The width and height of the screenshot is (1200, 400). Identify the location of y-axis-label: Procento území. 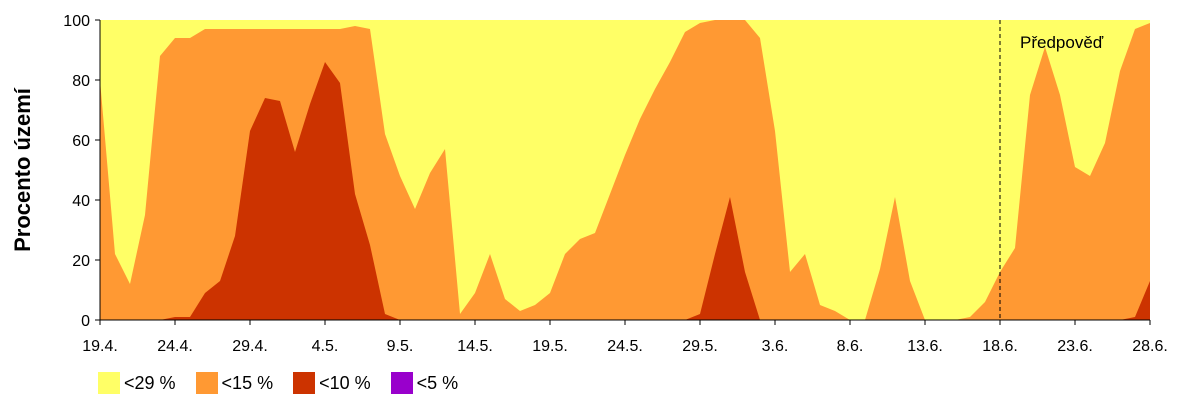
(22, 169).